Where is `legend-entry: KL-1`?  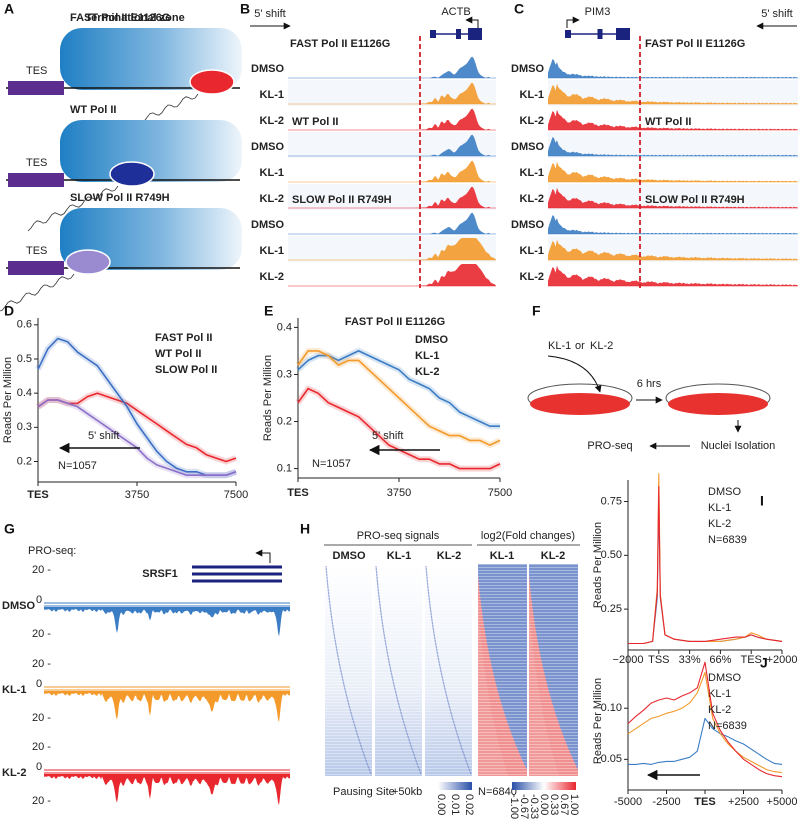 legend-entry: KL-1 is located at coordinates (427, 356).